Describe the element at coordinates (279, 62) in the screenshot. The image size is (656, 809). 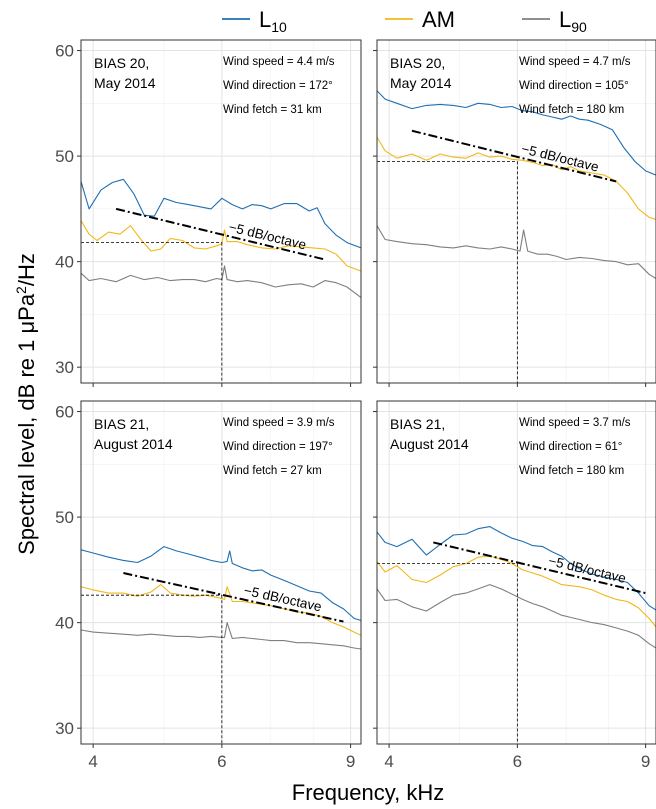
I see `panel-info-line: Wind speed = 4.4 m/s` at that location.